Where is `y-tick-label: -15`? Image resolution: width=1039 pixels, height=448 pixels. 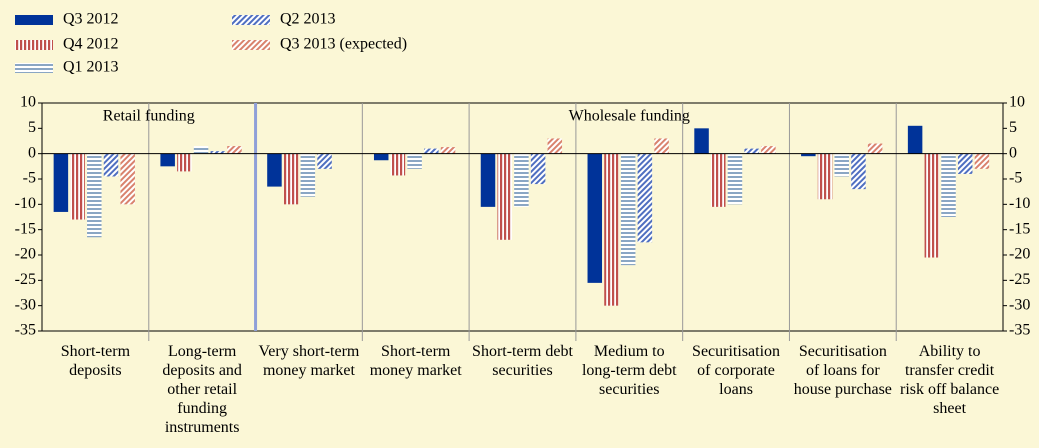 y-tick-label: -15 is located at coordinates (25, 228).